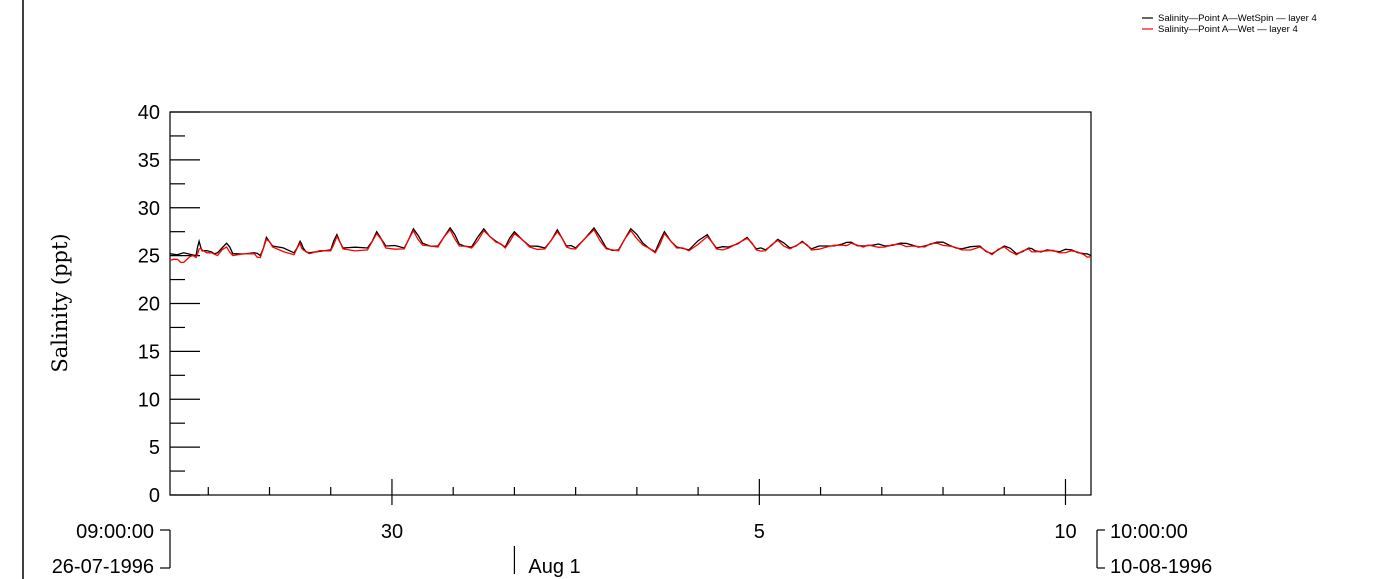  I want to click on x-start-time: 09:00:00, so click(115, 532).